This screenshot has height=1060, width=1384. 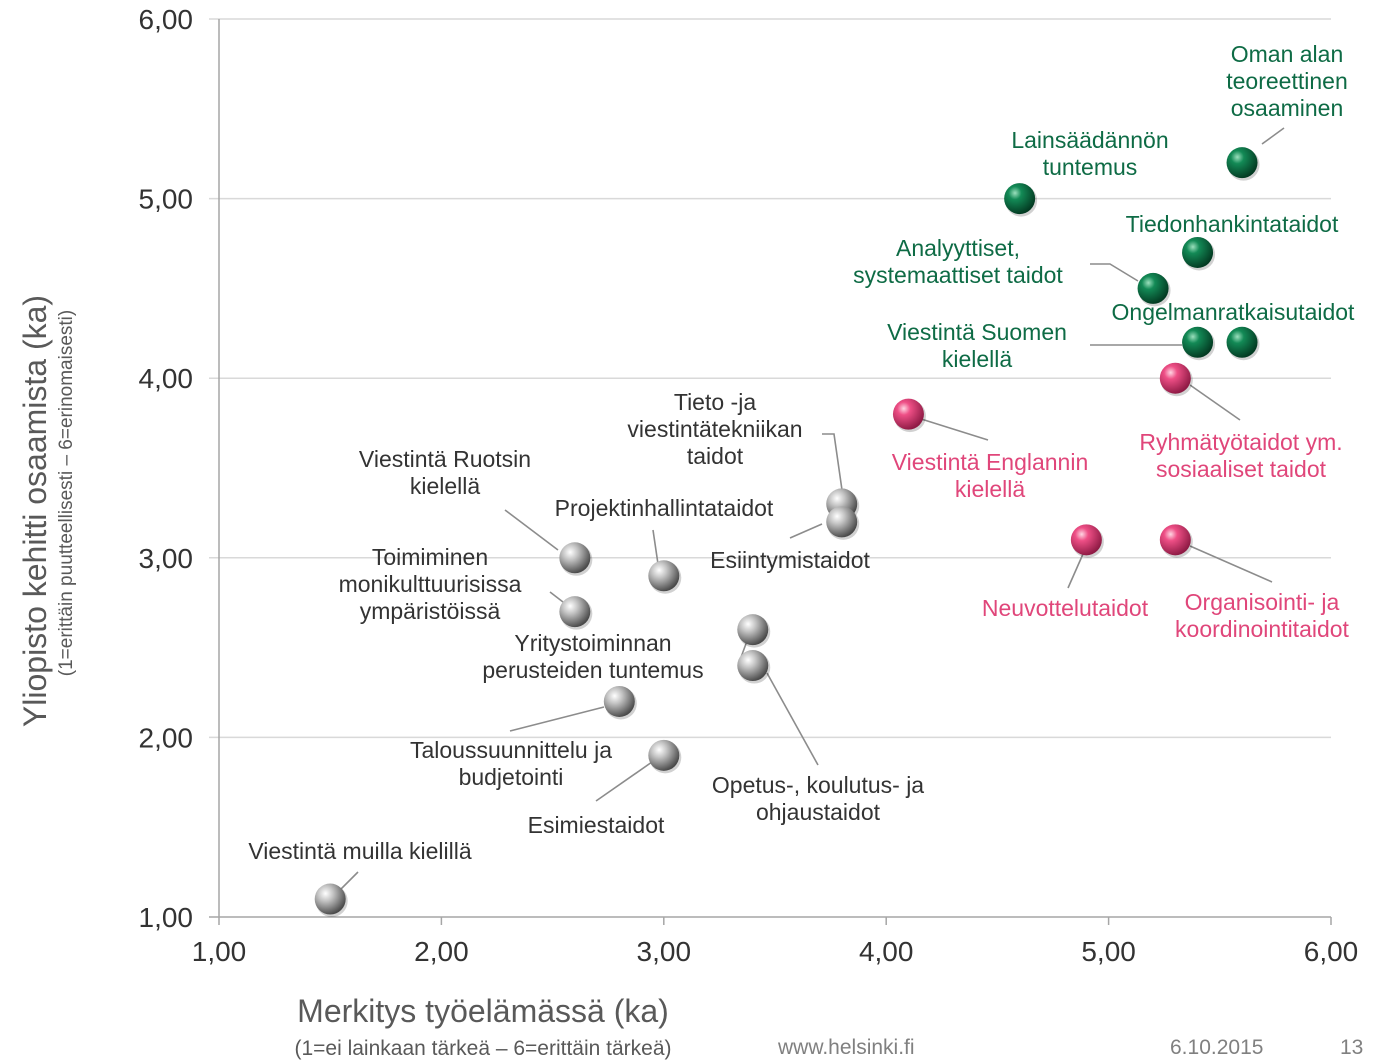 I want to click on data-label-line: systemaattiset taidot, so click(x=958, y=275).